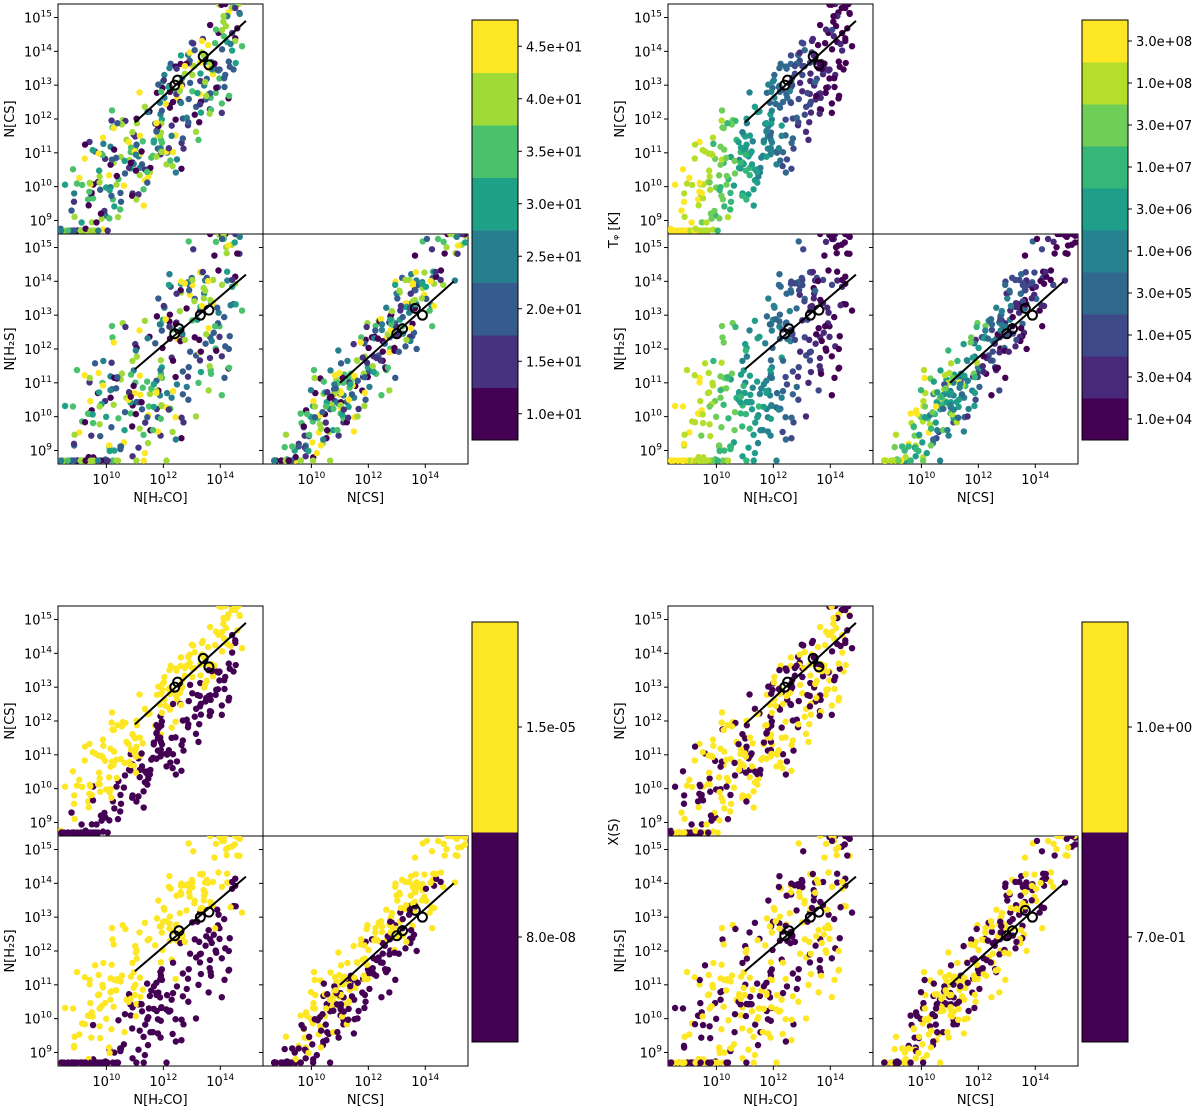  I want to click on x-tick-label: 1012, so click(978, 1081).